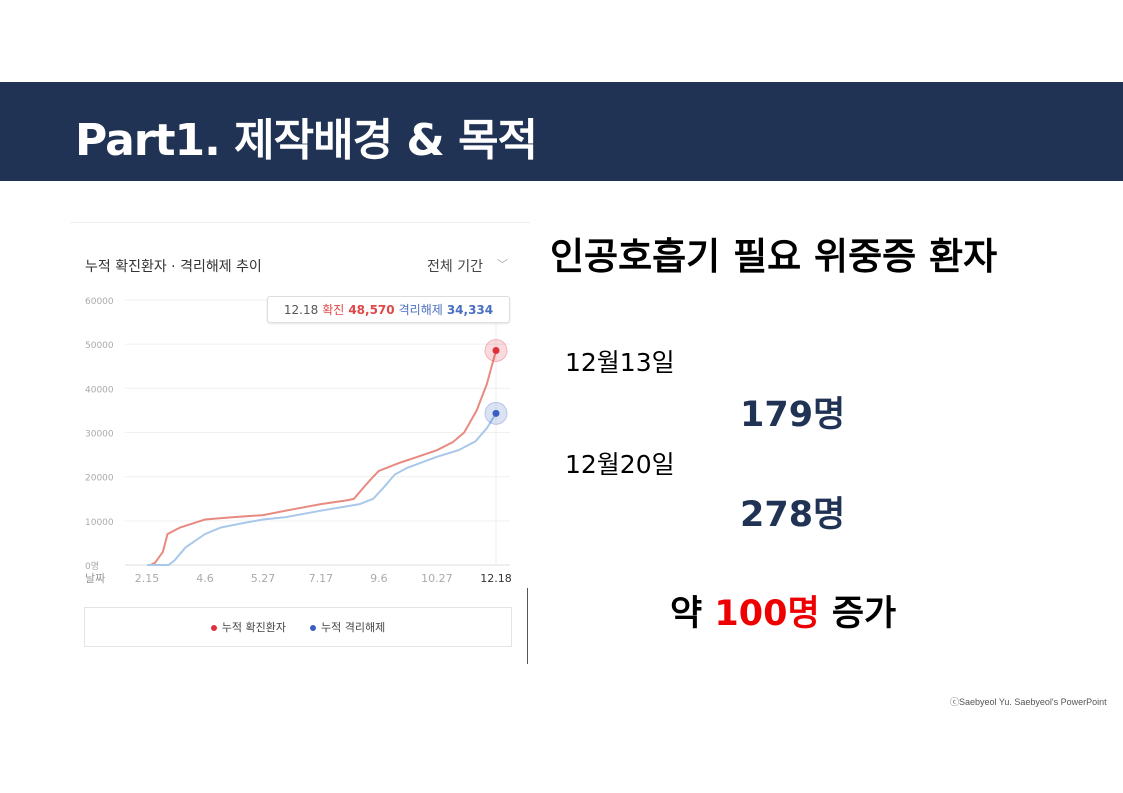  I want to click on divider, so click(527, 626).